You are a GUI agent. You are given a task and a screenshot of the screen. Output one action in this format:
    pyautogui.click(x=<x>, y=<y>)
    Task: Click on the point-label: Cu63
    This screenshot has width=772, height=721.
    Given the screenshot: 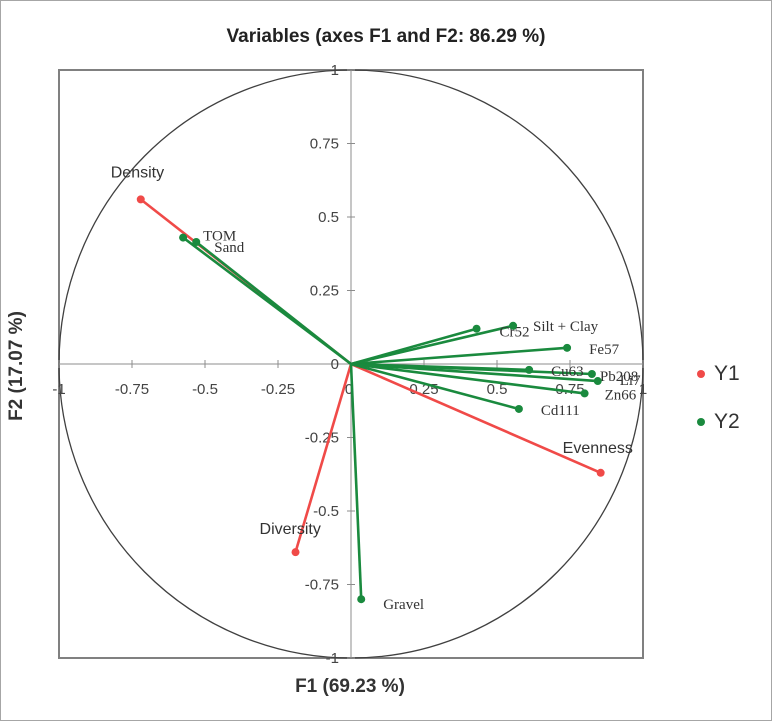 What is the action you would take?
    pyautogui.click(x=567, y=372)
    